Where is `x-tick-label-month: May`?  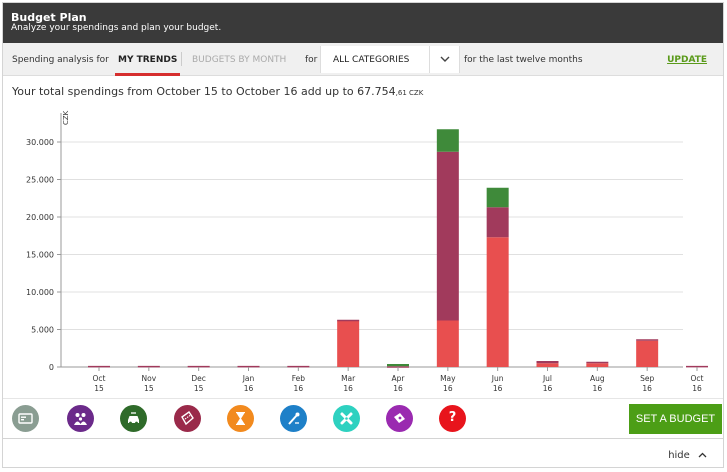
x-tick-label-month: May is located at coordinates (448, 378).